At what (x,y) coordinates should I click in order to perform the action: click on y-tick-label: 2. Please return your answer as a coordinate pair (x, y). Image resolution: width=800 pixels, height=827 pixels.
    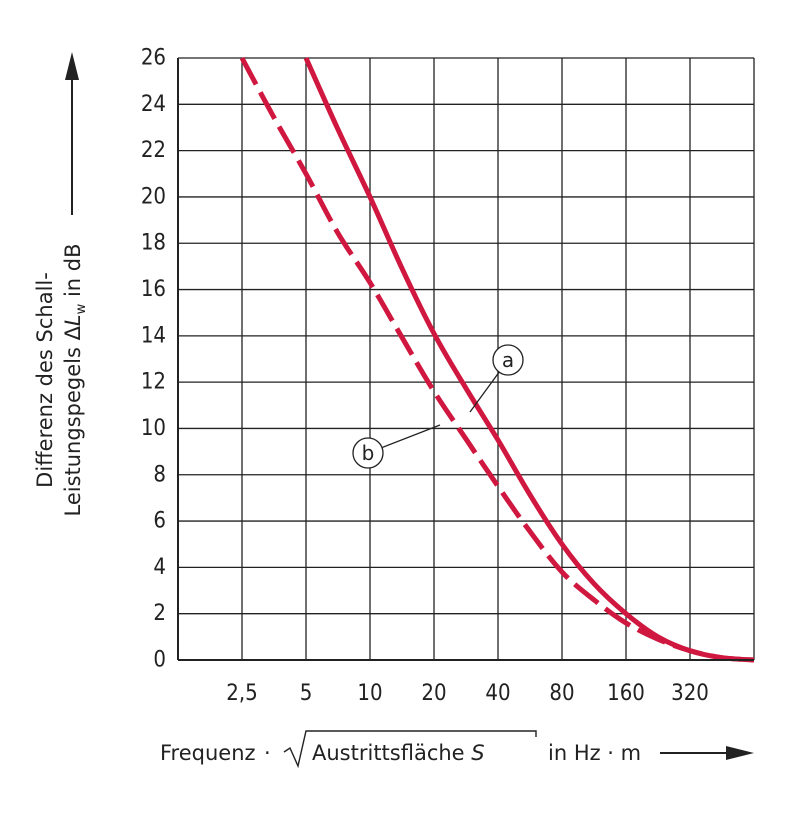
    Looking at the image, I should click on (159, 613).